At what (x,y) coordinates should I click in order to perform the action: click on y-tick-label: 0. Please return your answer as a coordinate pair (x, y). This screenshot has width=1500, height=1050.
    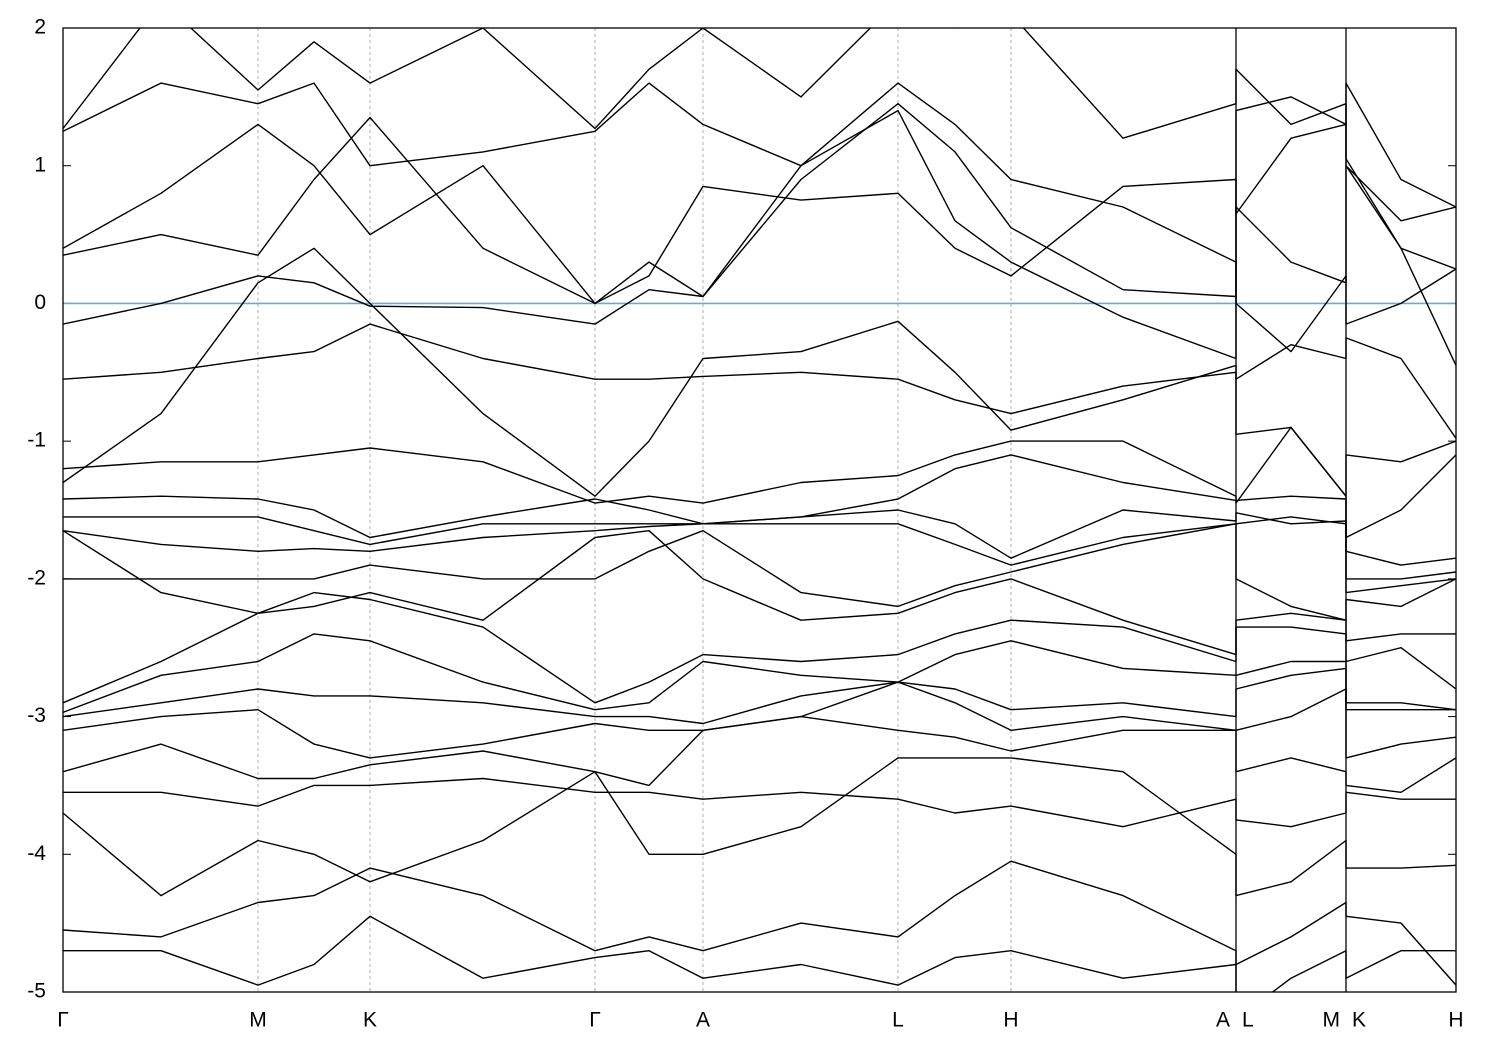
    Looking at the image, I should click on (40, 302).